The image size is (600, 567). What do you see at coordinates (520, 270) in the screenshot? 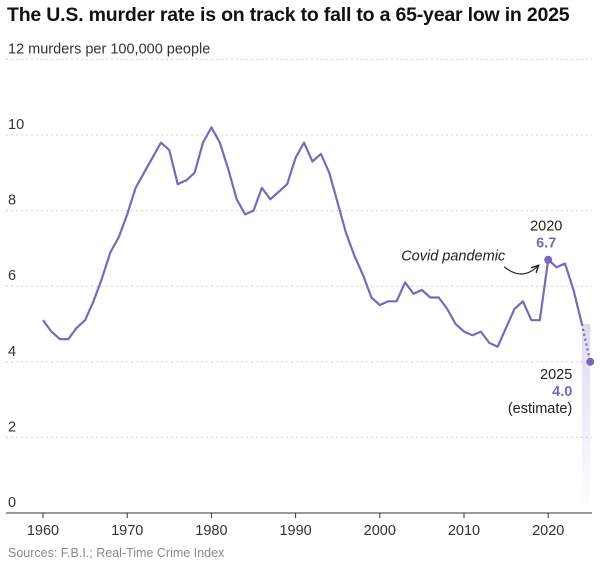
I see `annotation-arrow` at bounding box center [520, 270].